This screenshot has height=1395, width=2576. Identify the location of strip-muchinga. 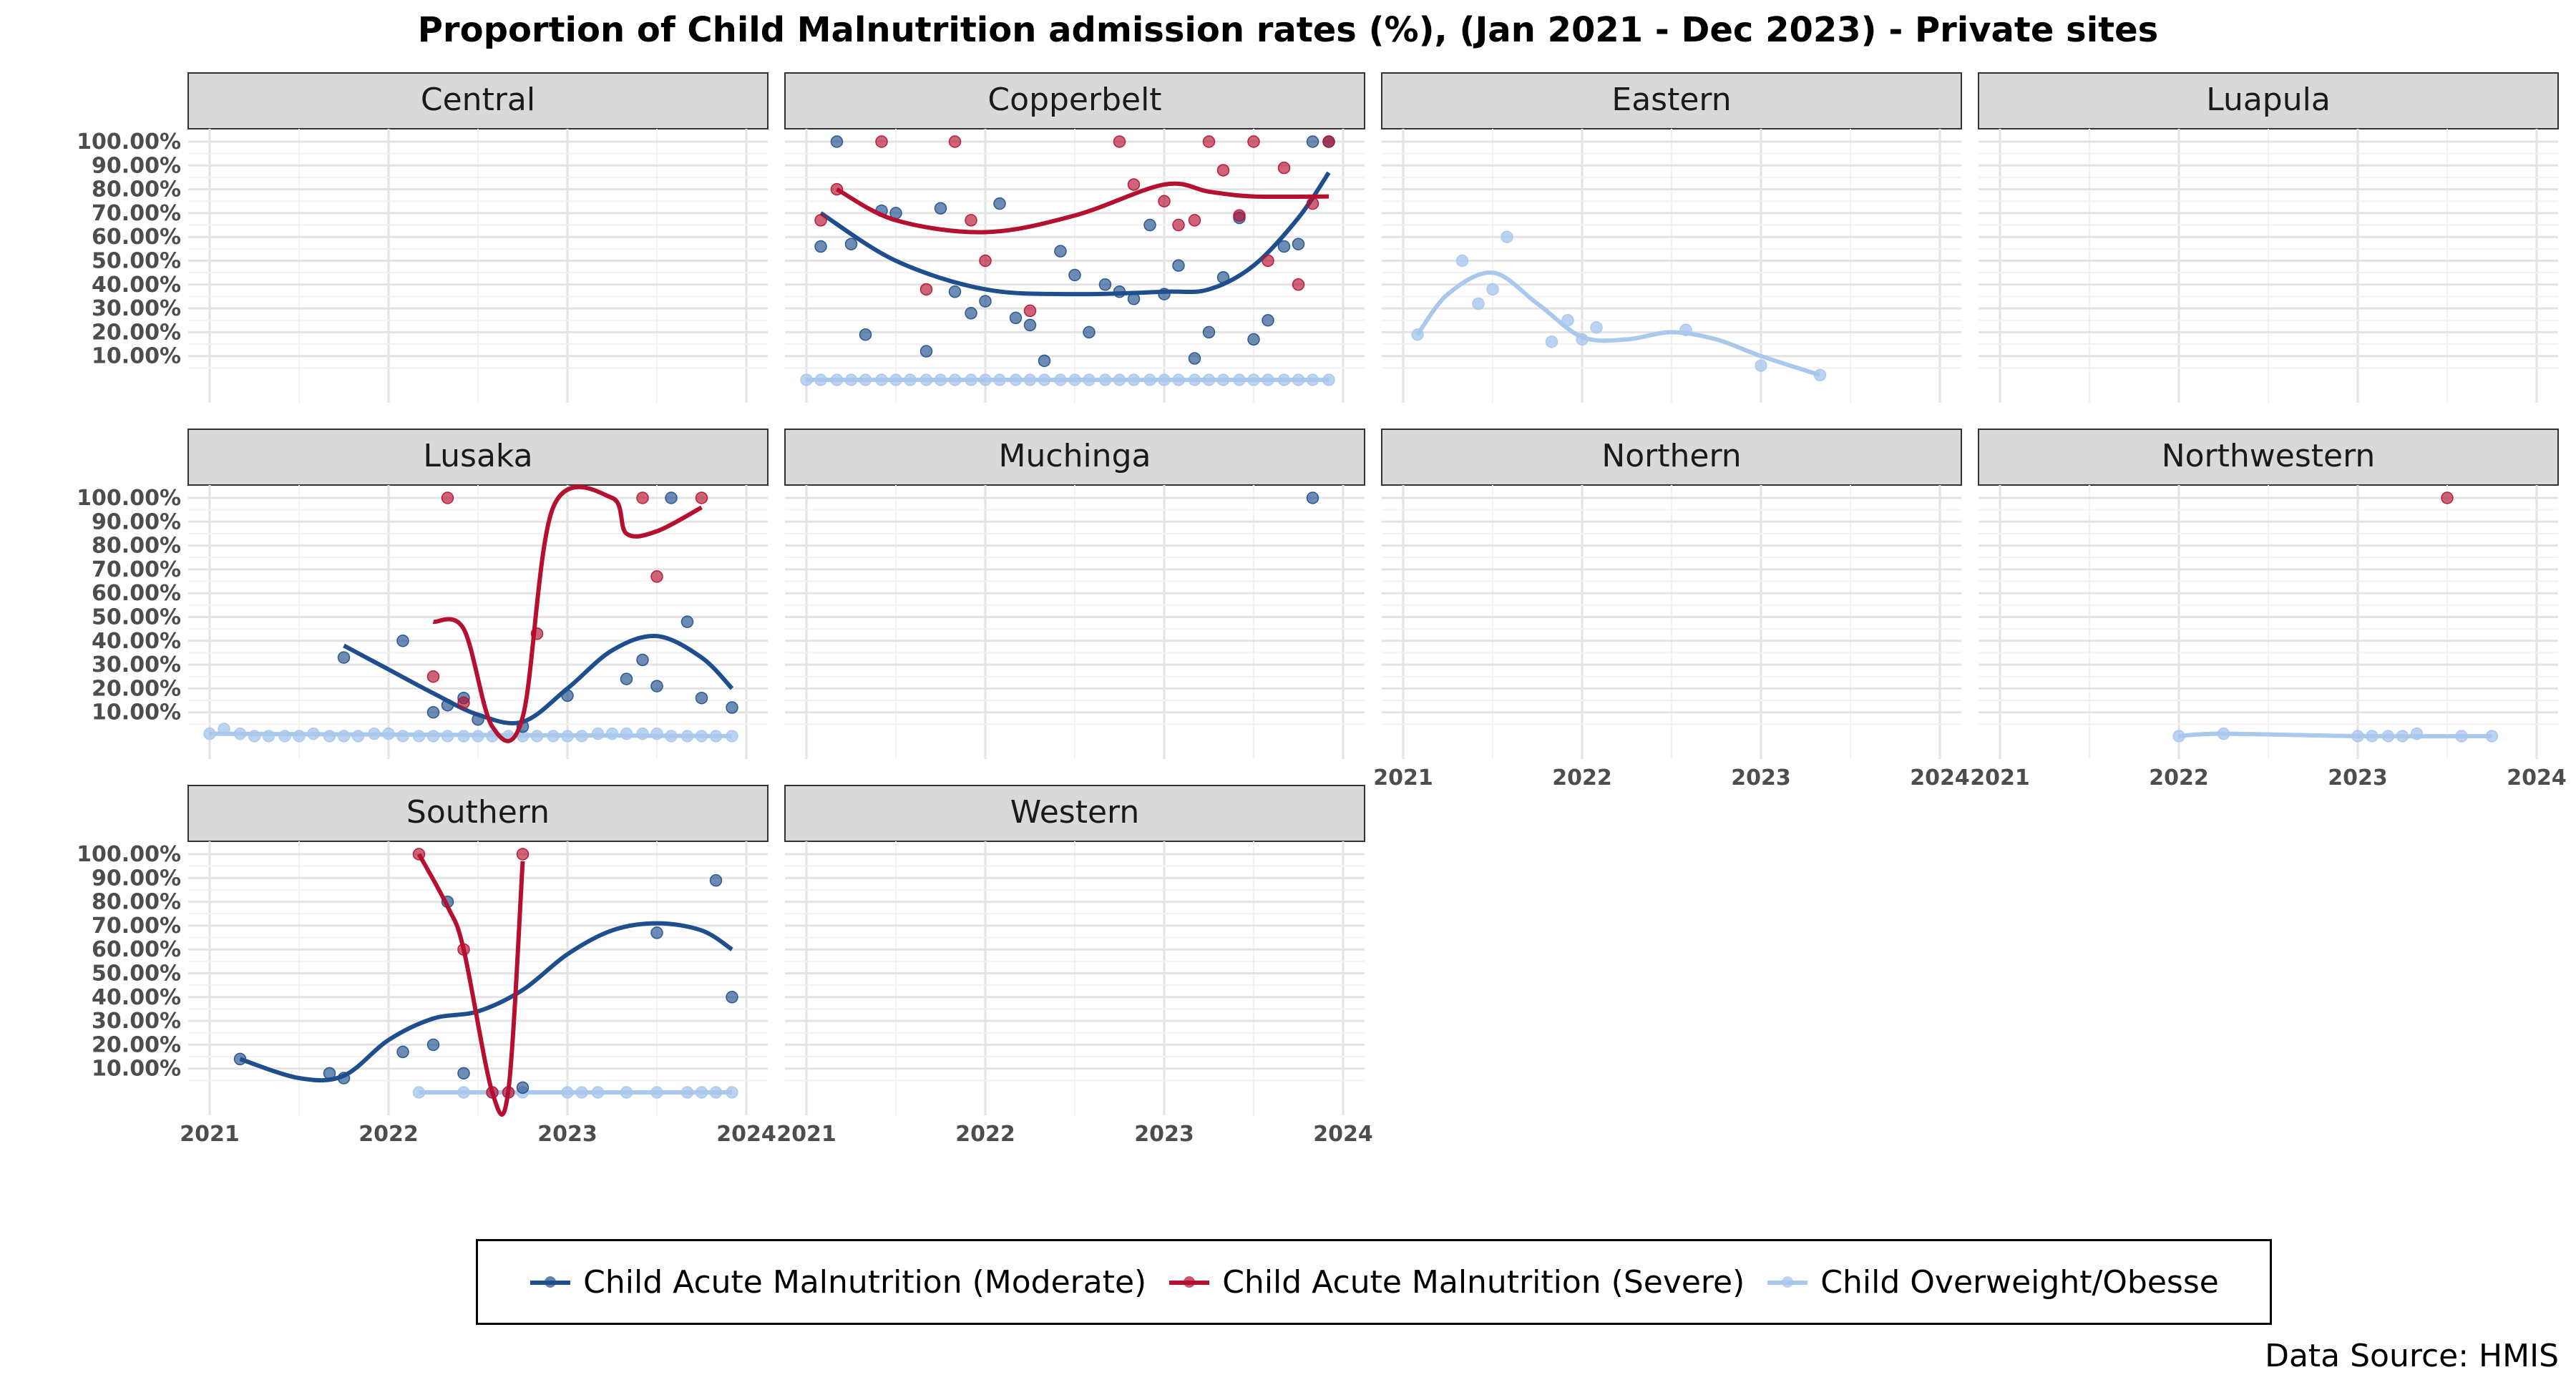
(1074, 457).